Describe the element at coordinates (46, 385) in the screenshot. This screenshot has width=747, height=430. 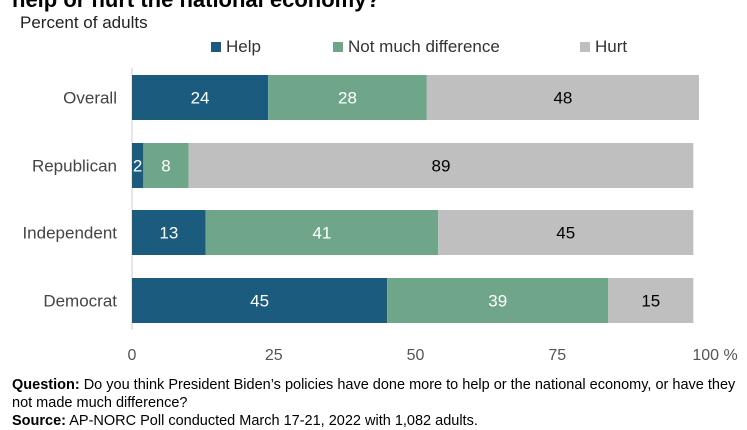
I see `question-label: Question:` at that location.